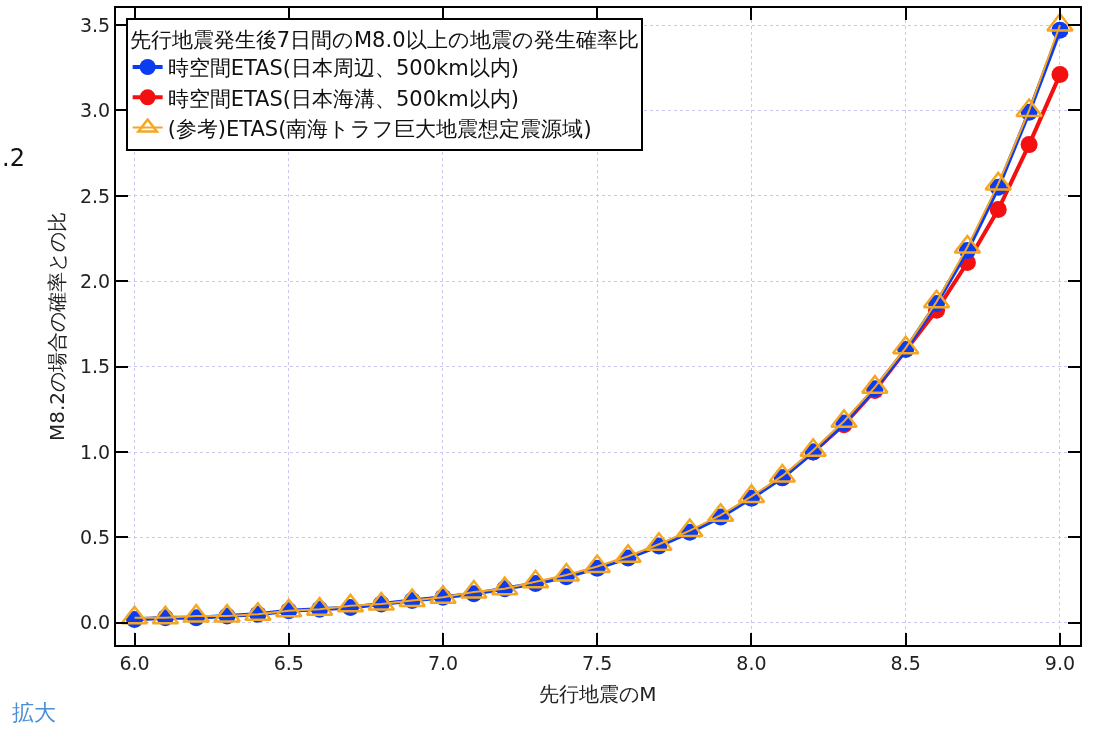  Describe the element at coordinates (95, 110) in the screenshot. I see `y-tick-label: 3.0` at that location.